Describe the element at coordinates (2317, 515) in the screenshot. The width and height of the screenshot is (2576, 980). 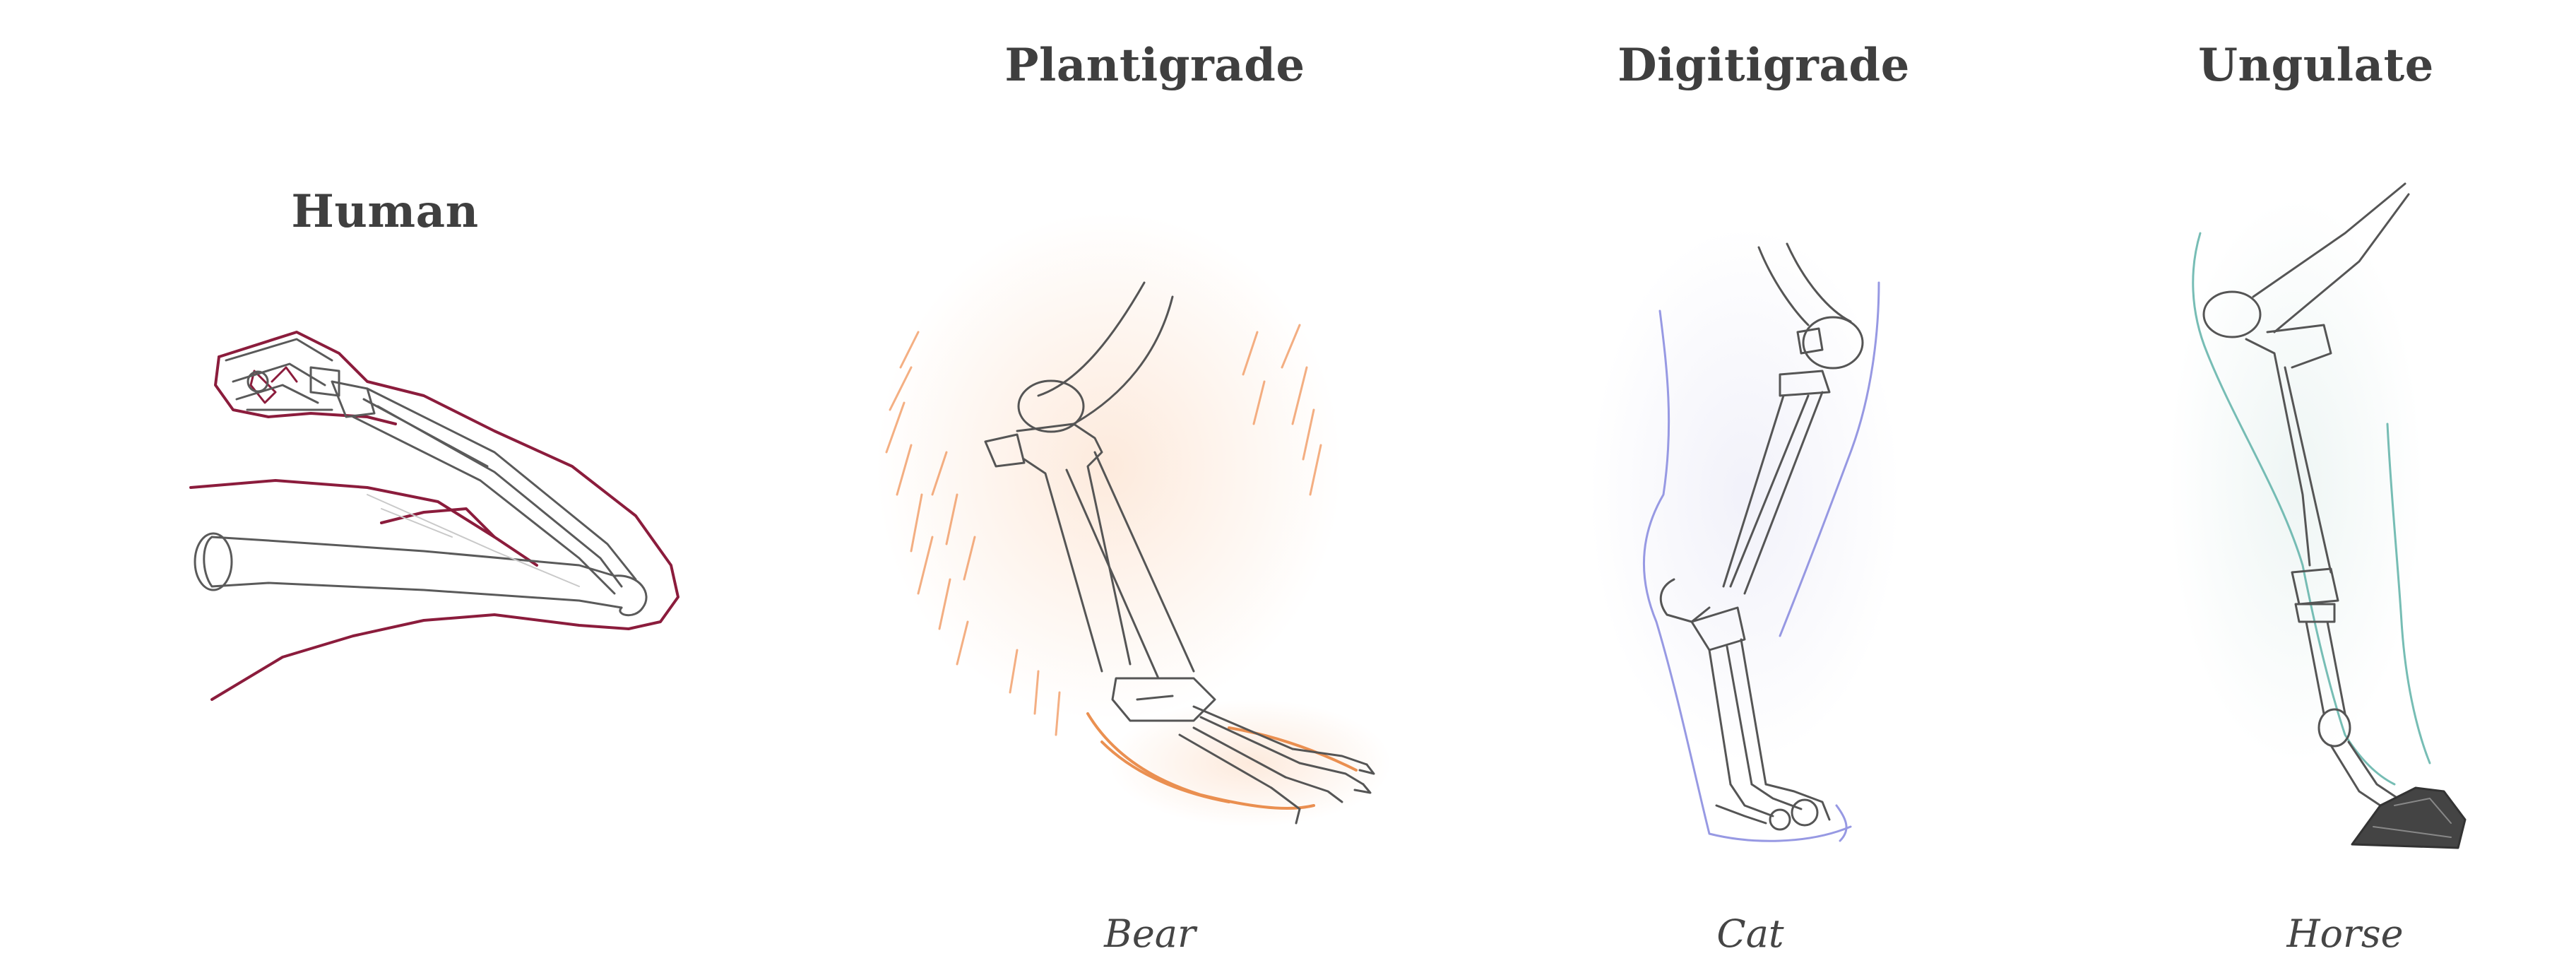
I see `horse-leg-drawing` at that location.